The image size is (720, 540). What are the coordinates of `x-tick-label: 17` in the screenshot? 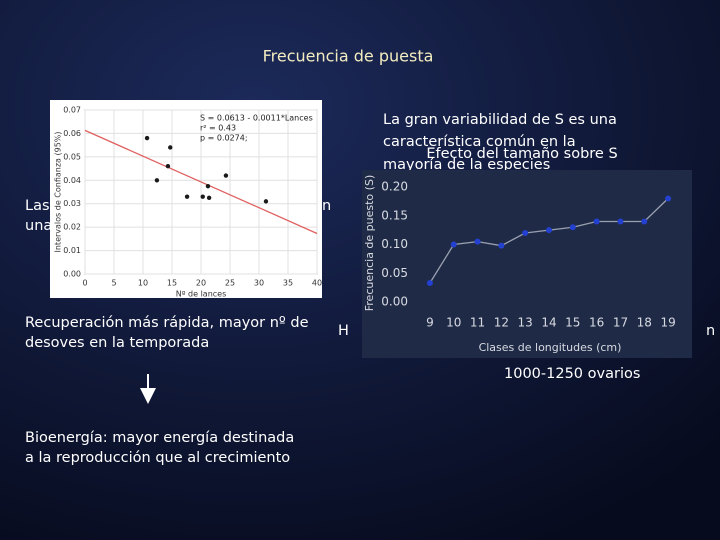 It's located at (620, 323).